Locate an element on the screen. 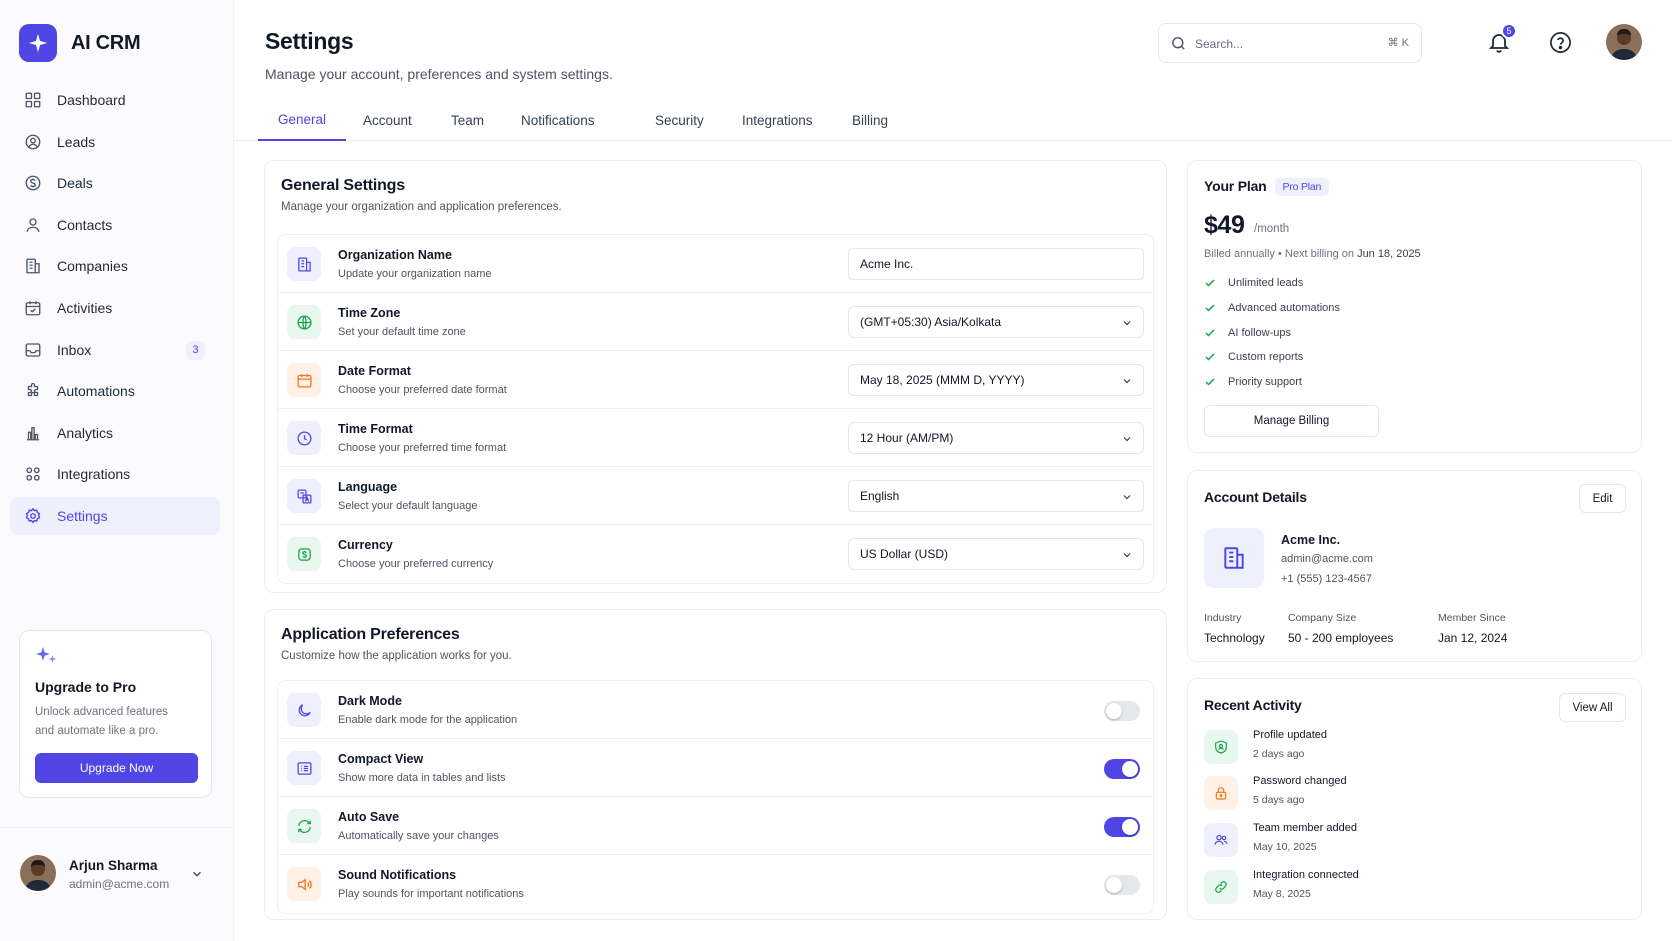 Image resolution: width=1672 pixels, height=941 pixels. meta-label: Industry is located at coordinates (1223, 618).